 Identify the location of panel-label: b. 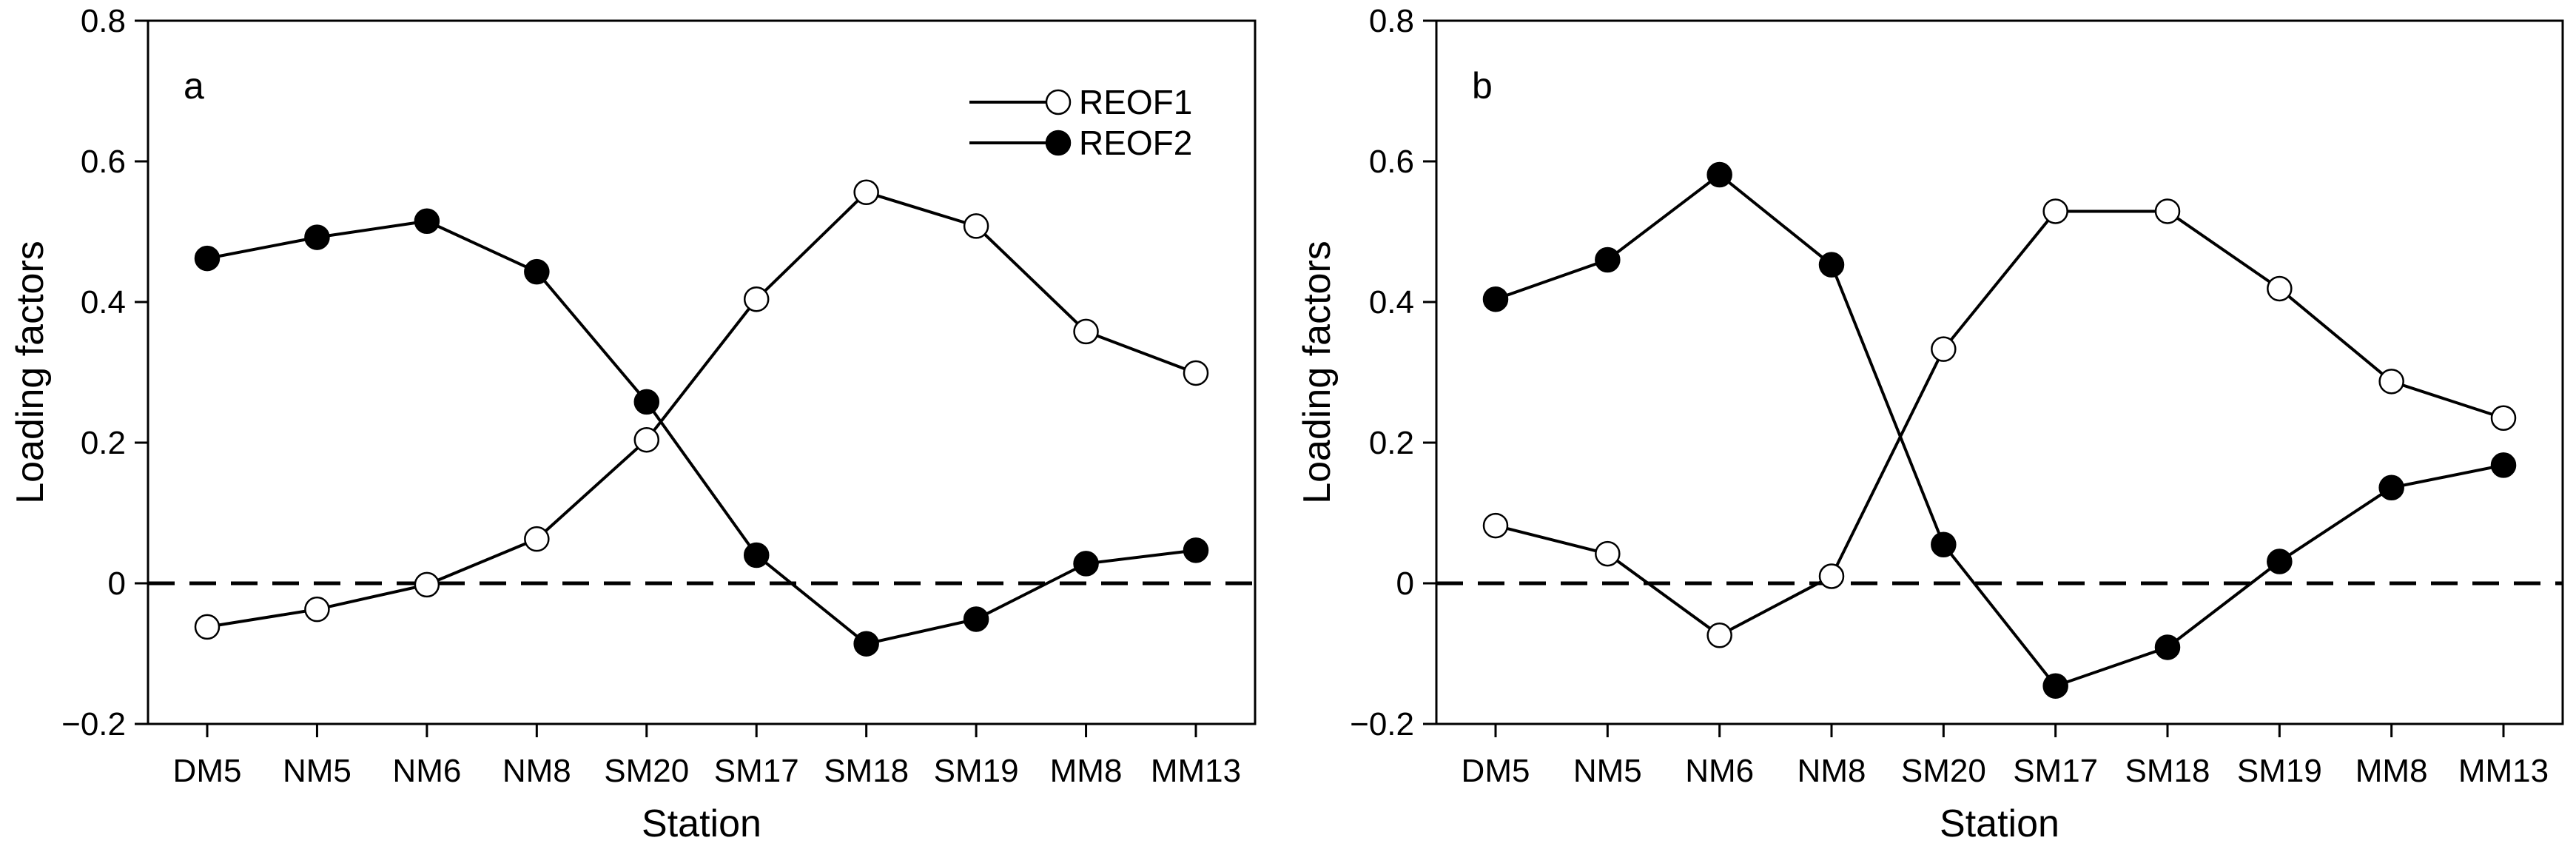
(1482, 86).